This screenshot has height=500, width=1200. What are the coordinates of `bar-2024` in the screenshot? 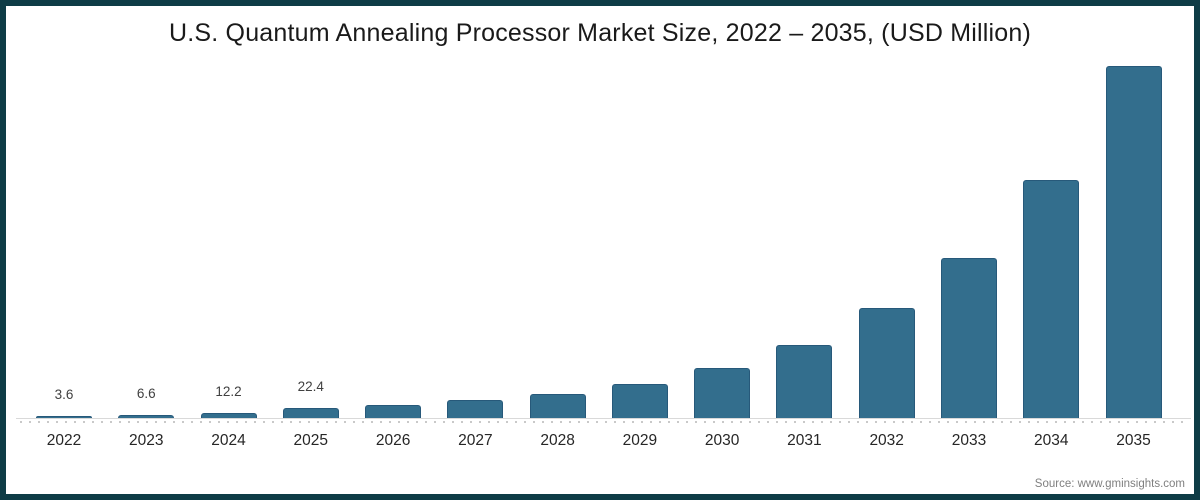 It's located at (228, 415).